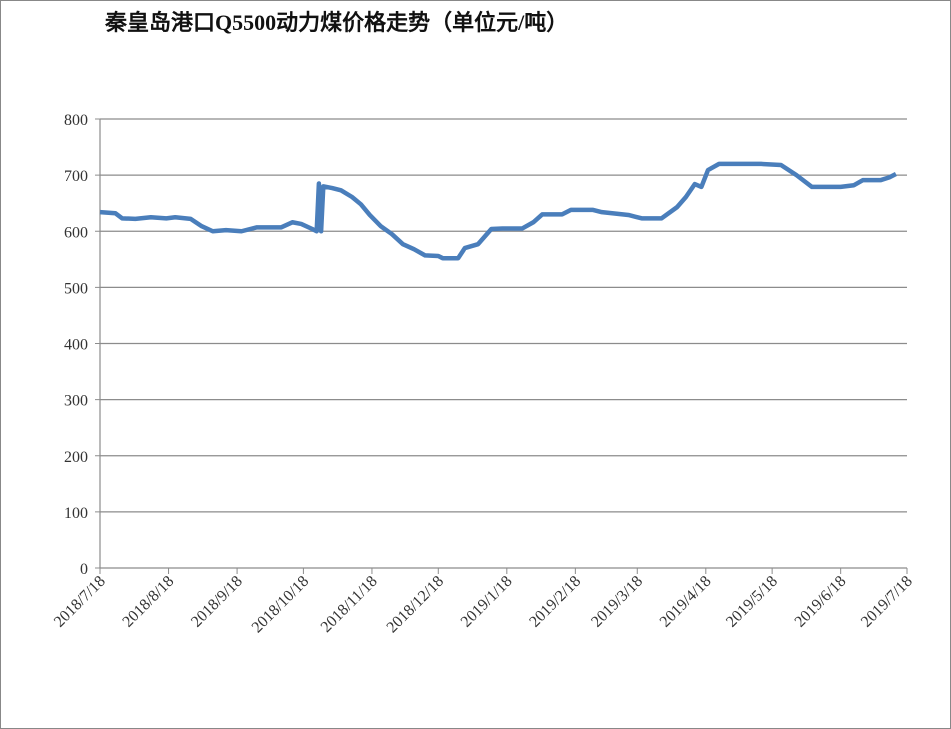 This screenshot has width=951, height=729. Describe the element at coordinates (76, 232) in the screenshot. I see `y-tick-label: 600` at that location.